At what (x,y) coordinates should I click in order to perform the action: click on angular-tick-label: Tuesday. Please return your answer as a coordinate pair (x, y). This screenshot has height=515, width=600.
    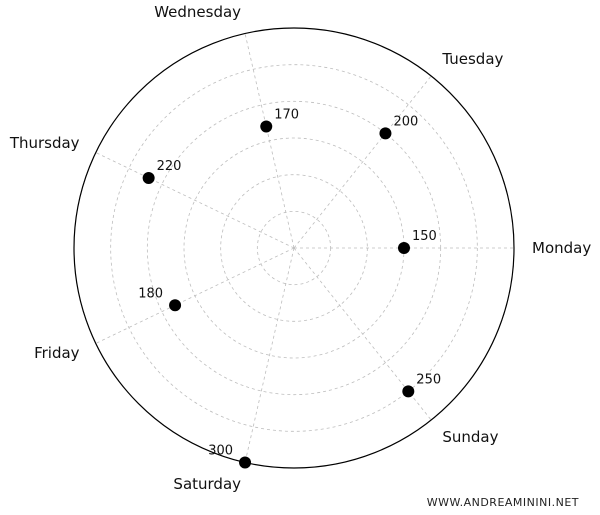
    Looking at the image, I should click on (472, 59).